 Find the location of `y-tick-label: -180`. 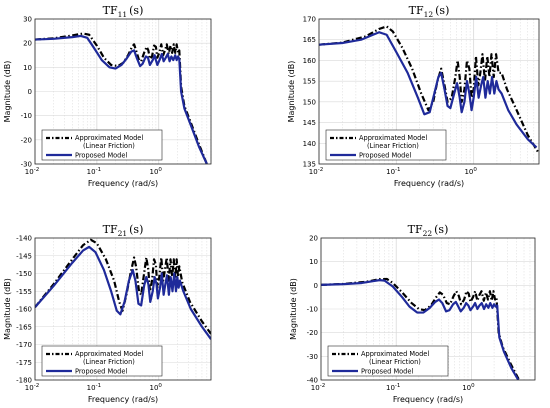

y-tick-label: -180 is located at coordinates (24, 381).